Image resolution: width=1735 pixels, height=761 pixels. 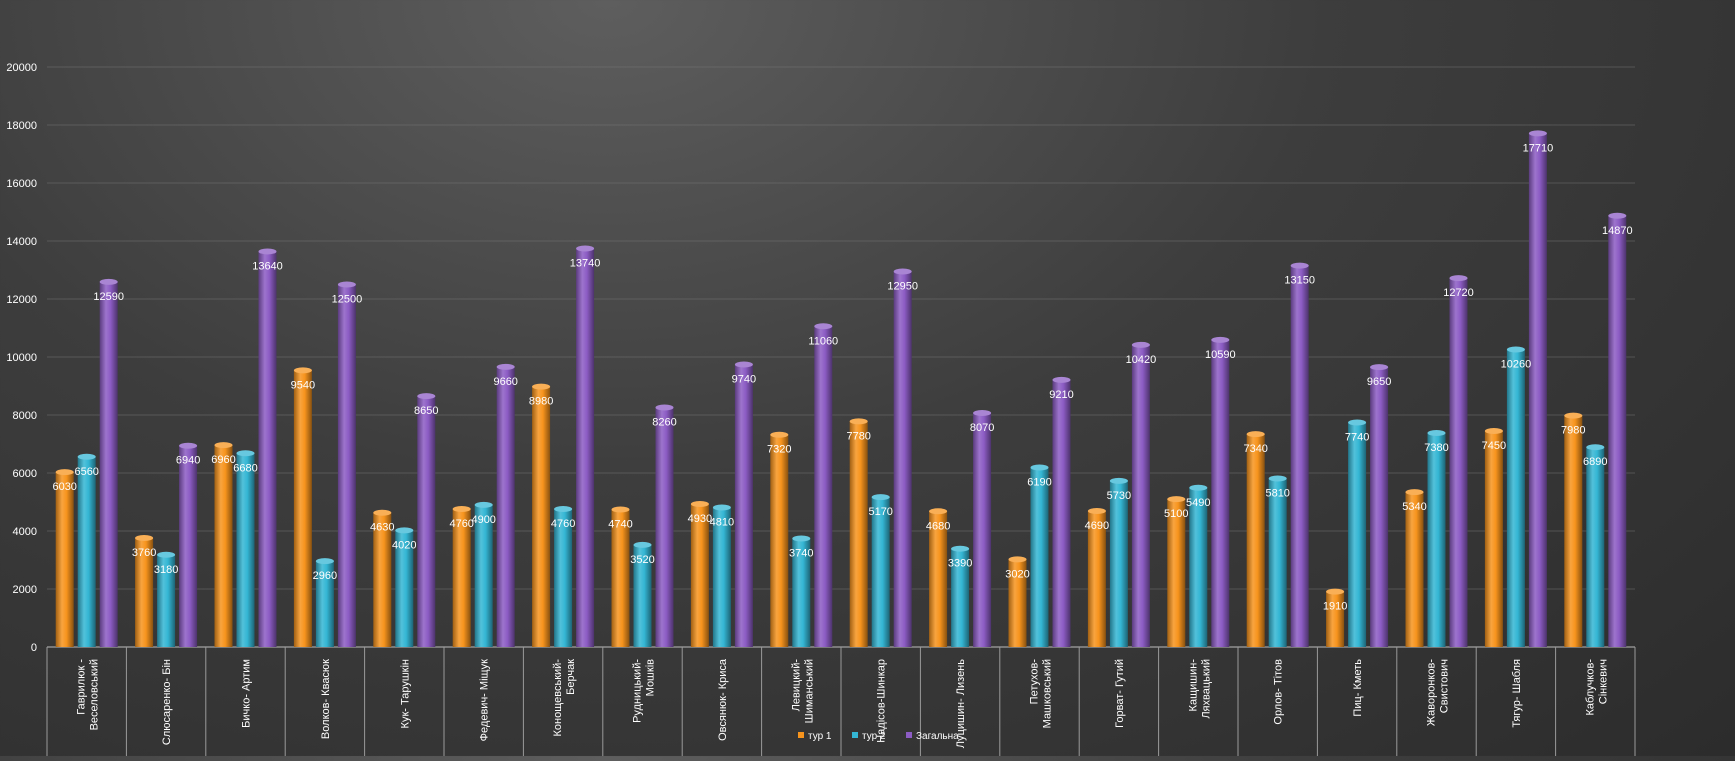 What do you see at coordinates (88, 695) in the screenshot?
I see `x-tick-label: Гаврилюк -Веселовський` at bounding box center [88, 695].